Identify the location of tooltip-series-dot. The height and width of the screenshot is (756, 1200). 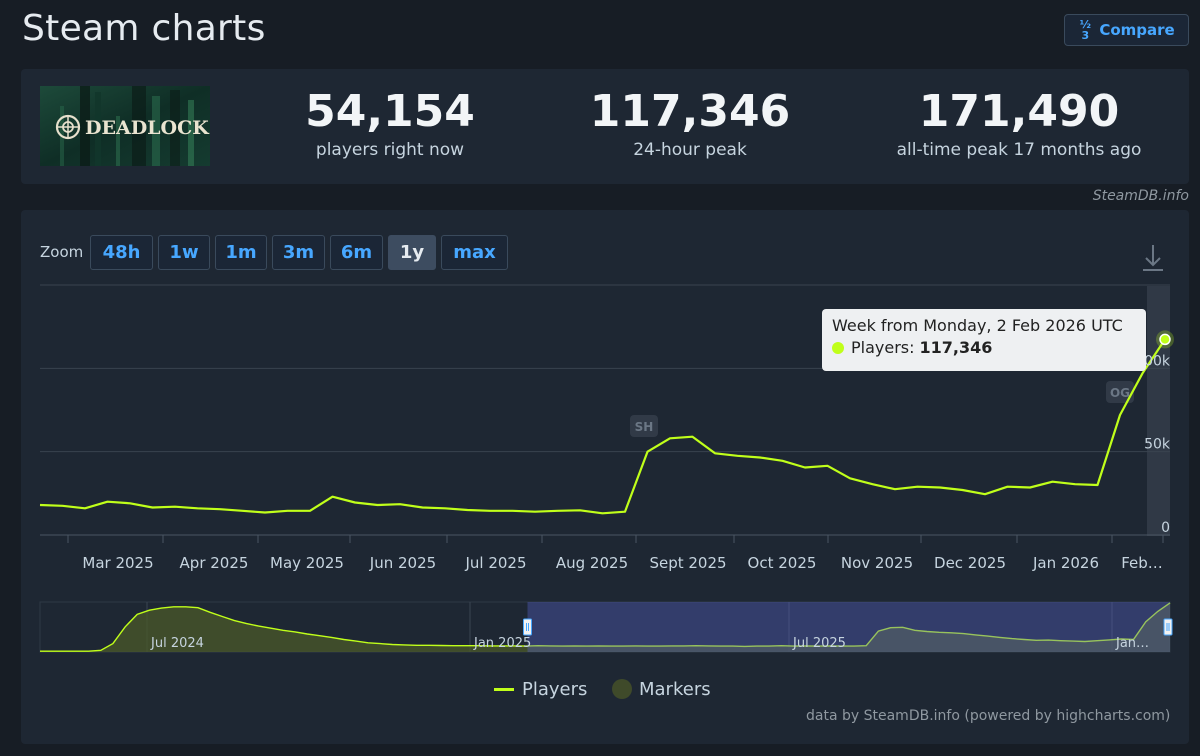
(838, 347).